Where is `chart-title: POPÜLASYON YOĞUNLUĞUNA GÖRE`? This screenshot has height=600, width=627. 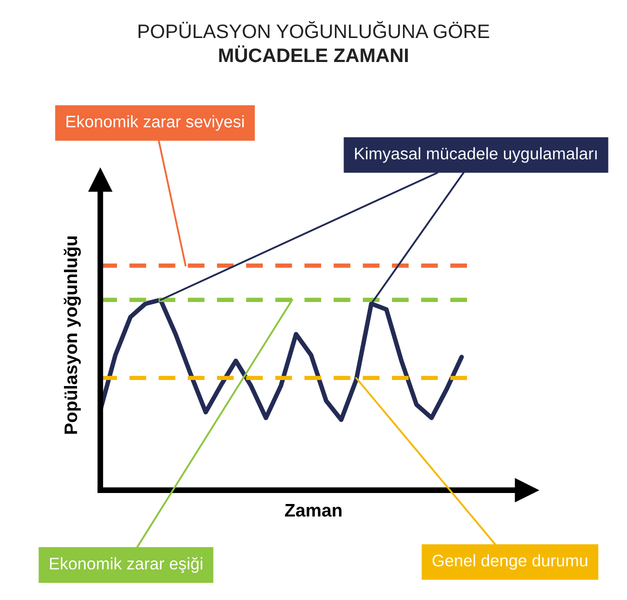 chart-title: POPÜLASYON YOĞUNLUĞUNA GÖRE is located at coordinates (314, 29).